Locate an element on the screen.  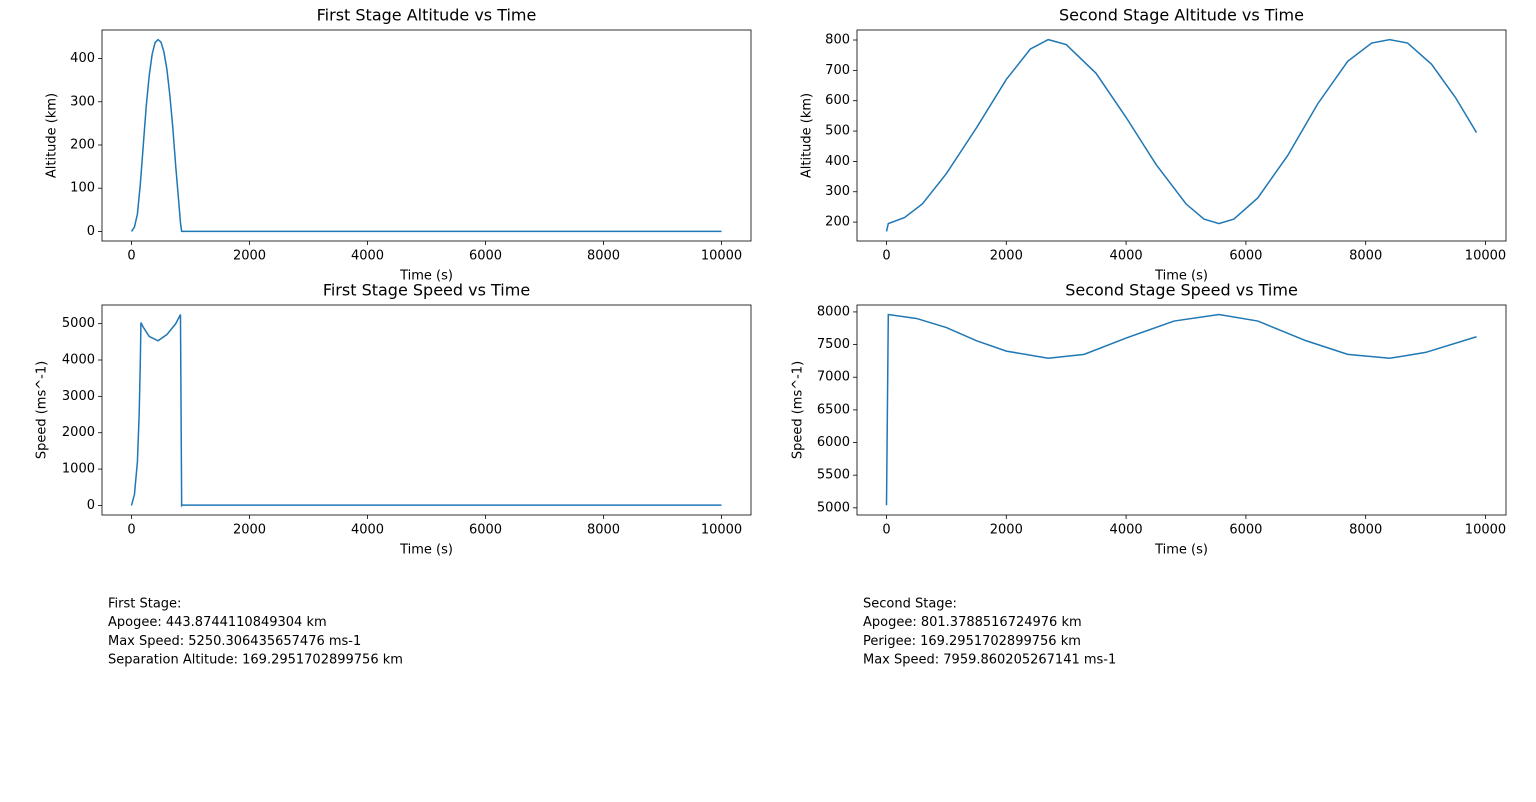
chart-title: Second Stage Altitude vs Time is located at coordinates (1181, 15).